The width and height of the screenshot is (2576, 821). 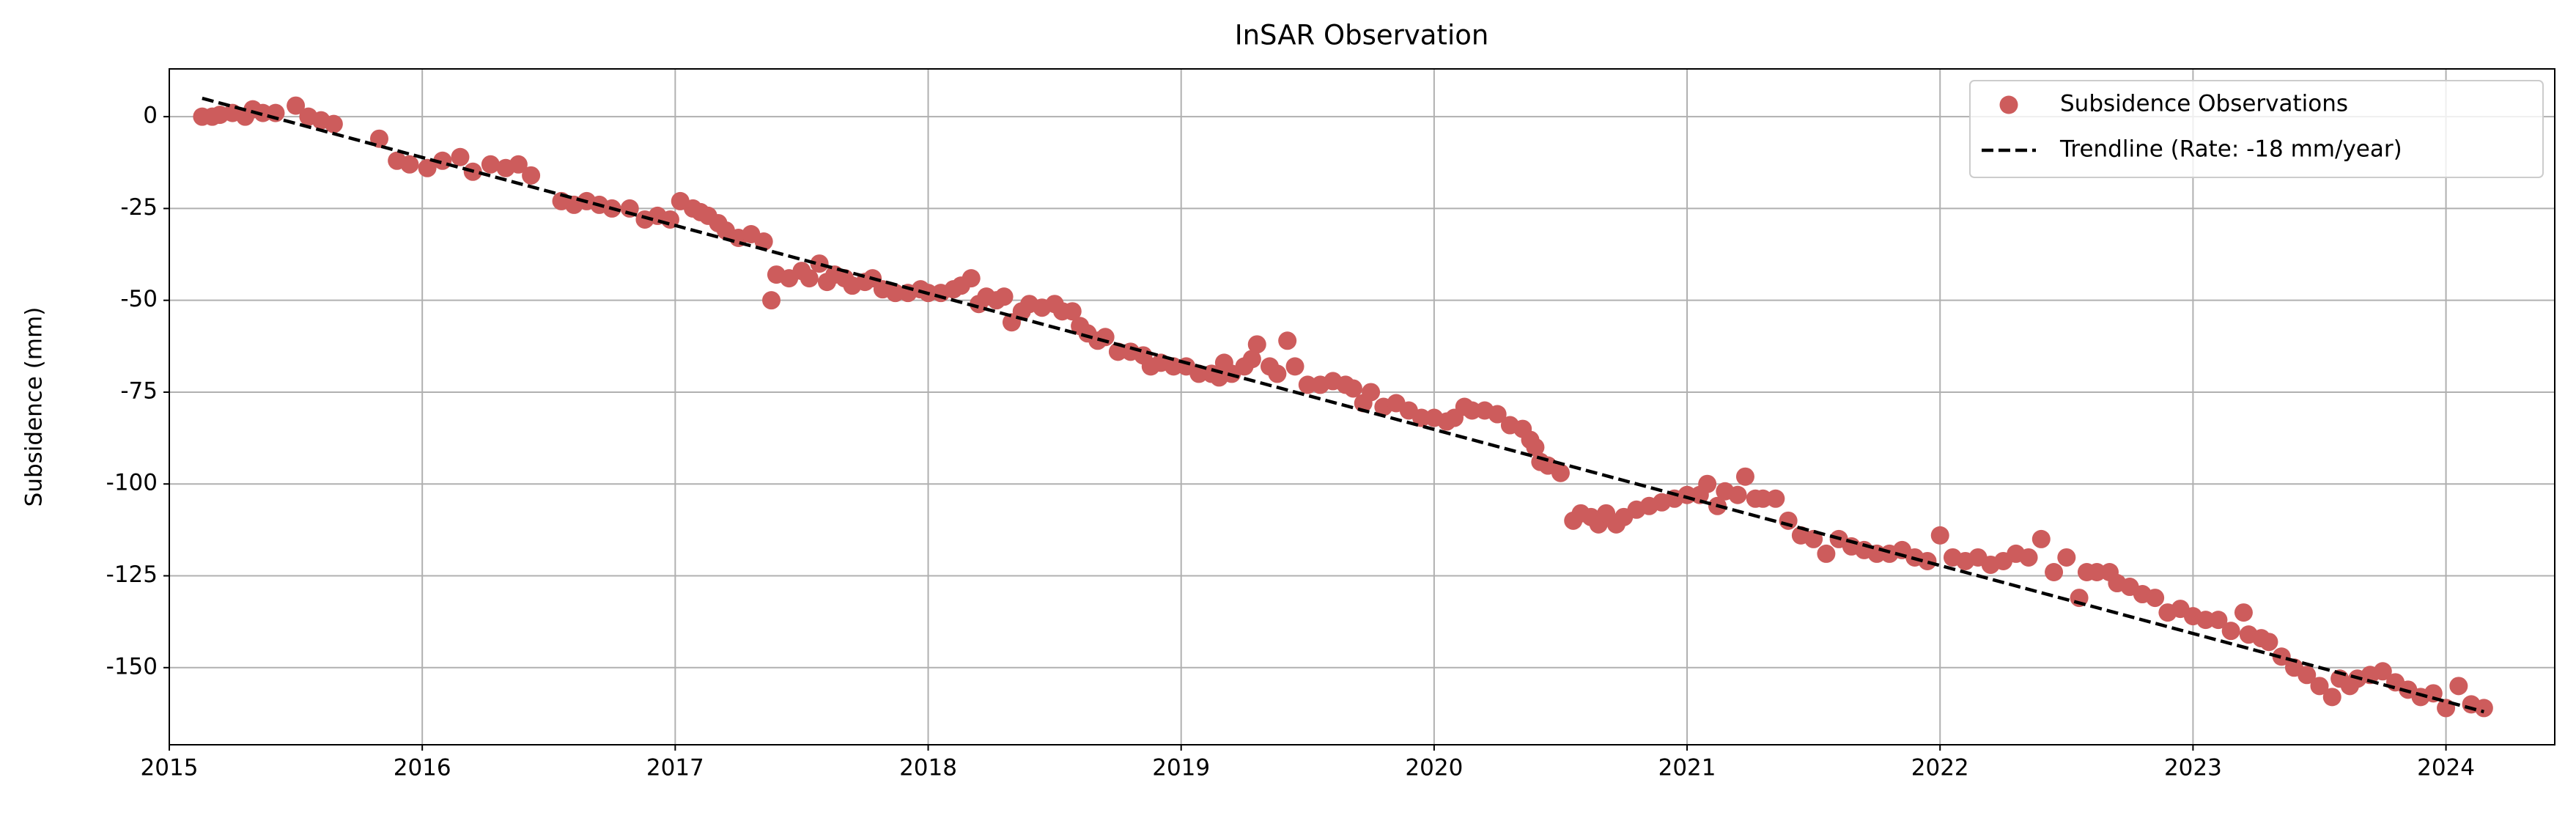 What do you see at coordinates (132, 483) in the screenshot?
I see `y-tick-label: -100` at bounding box center [132, 483].